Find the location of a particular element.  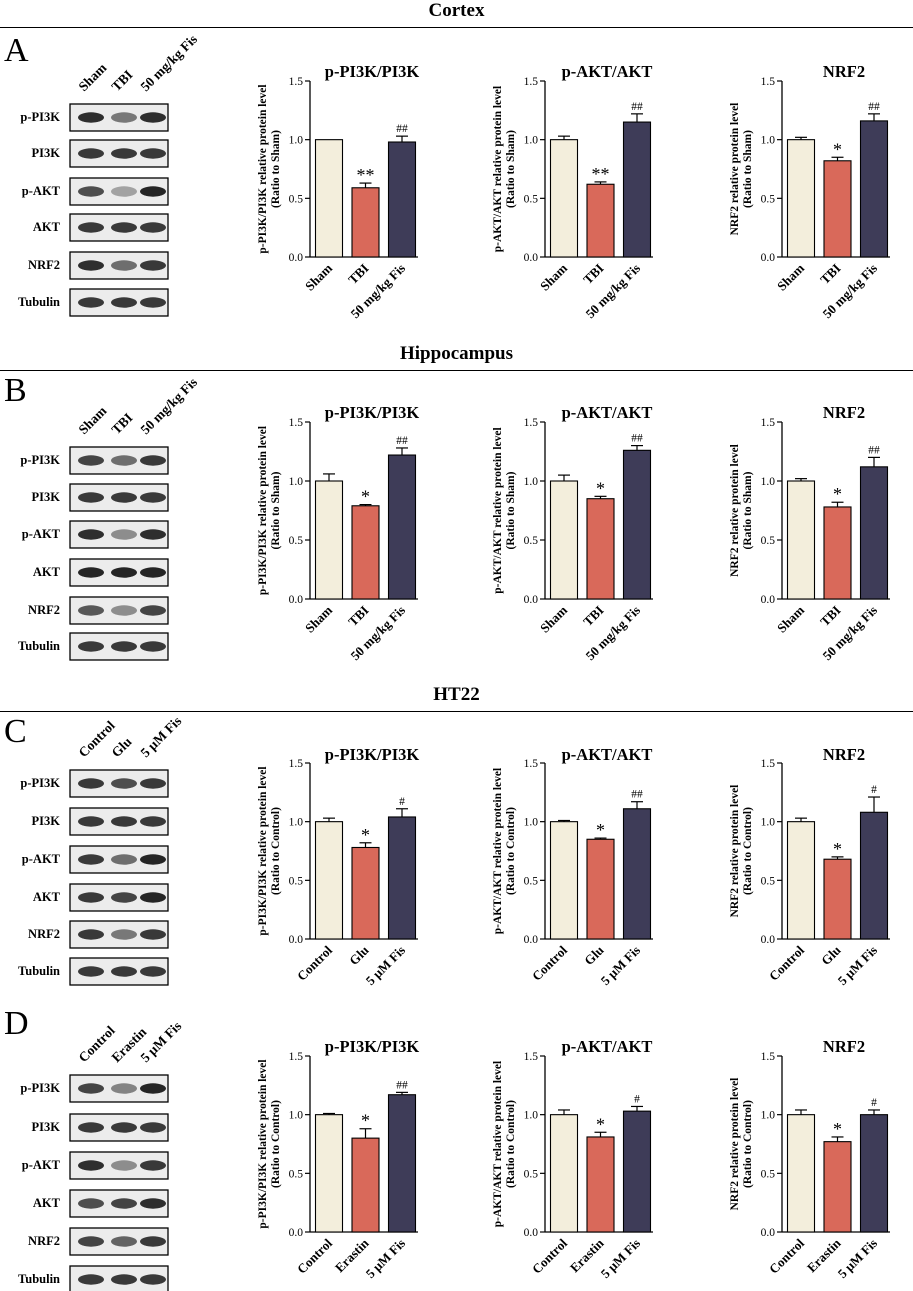

x-tick-label: Sham is located at coordinates (790, 618).